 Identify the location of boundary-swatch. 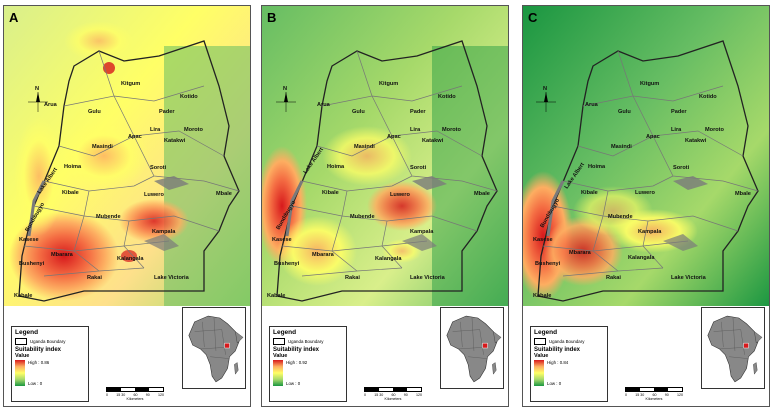
(540, 341).